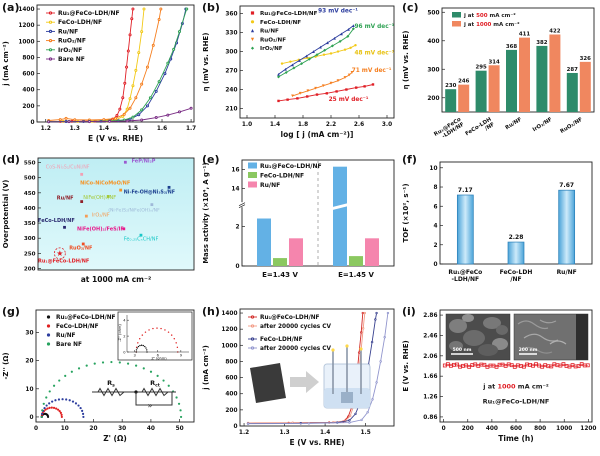 The width and height of the screenshot is (600, 456). I want to click on svg-text: 40, so click(151, 429).